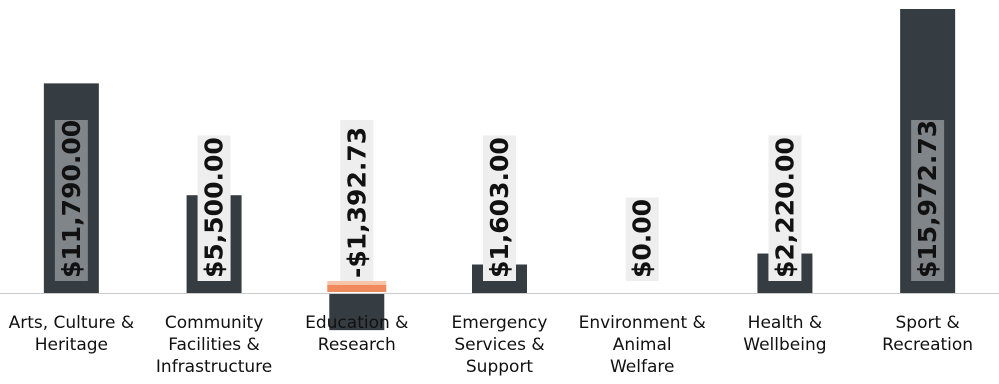  I want to click on bar-education-and-research, so click(357, 312).